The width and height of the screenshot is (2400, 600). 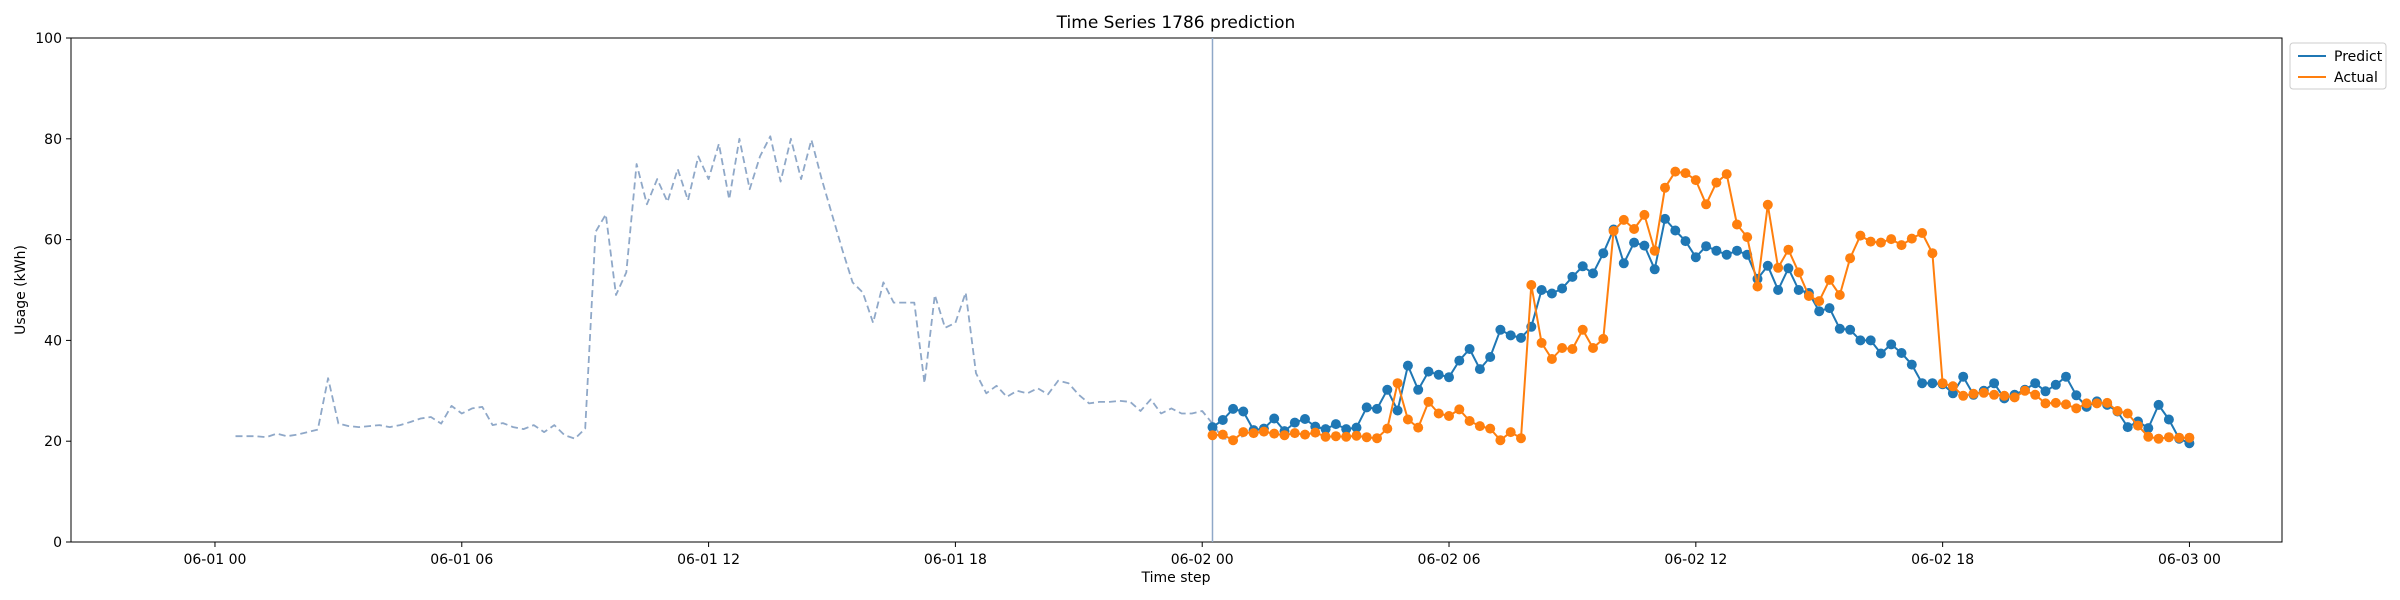 What do you see at coordinates (214, 560) in the screenshot?
I see `x-tick-label: 06-01 00` at bounding box center [214, 560].